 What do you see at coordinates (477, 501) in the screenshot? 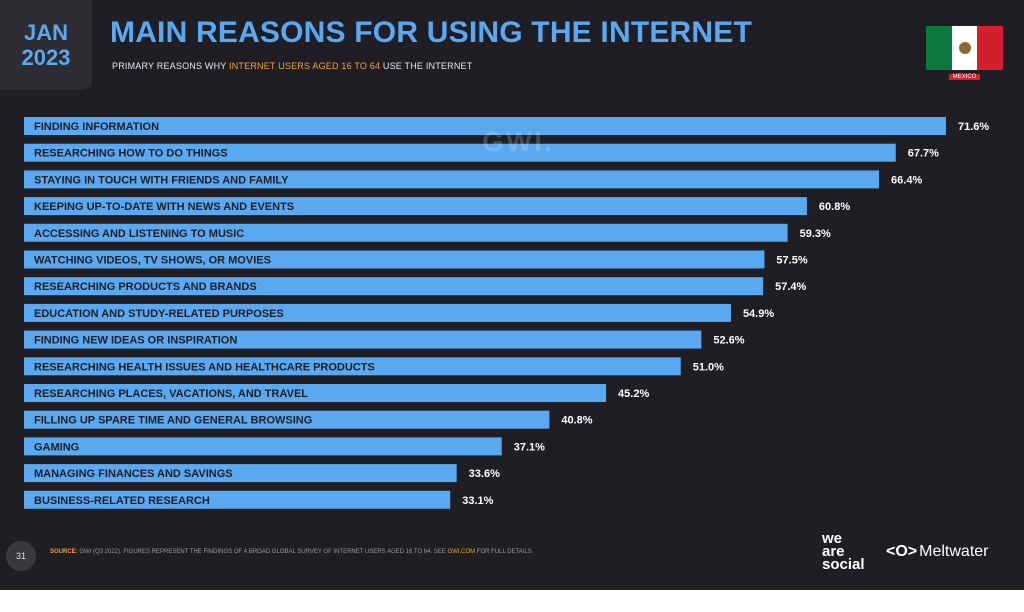
I see `bar-value-label: 33.1%` at bounding box center [477, 501].